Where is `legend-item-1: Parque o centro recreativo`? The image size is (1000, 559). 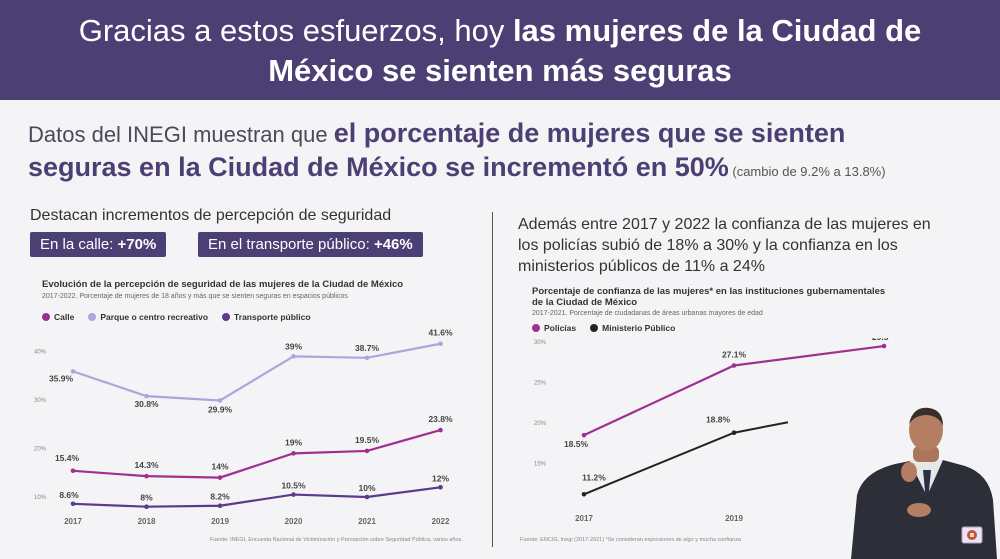 legend-item-1: Parque o centro recreativo is located at coordinates (148, 317).